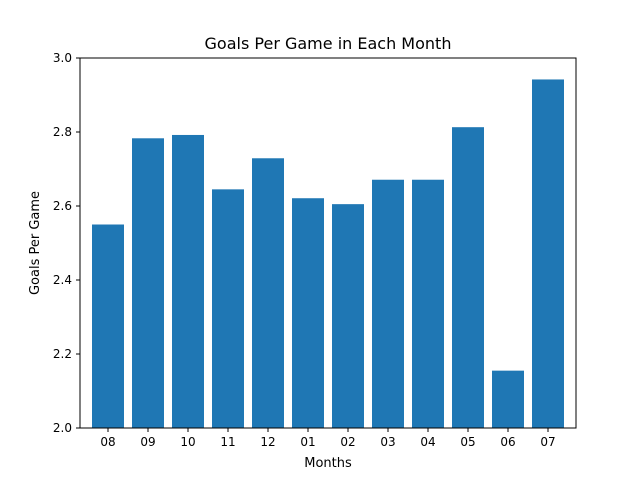 The height and width of the screenshot is (484, 640). What do you see at coordinates (62, 206) in the screenshot?
I see `y-tick-label: 2.6` at bounding box center [62, 206].